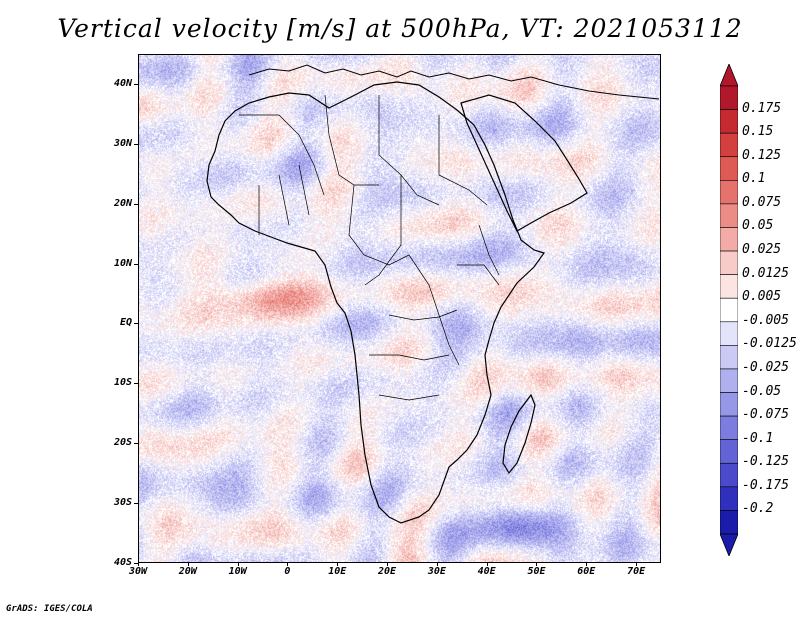 This screenshot has width=800, height=618. What do you see at coordinates (122, 562) in the screenshot?
I see `lat-label: 40S` at bounding box center [122, 562].